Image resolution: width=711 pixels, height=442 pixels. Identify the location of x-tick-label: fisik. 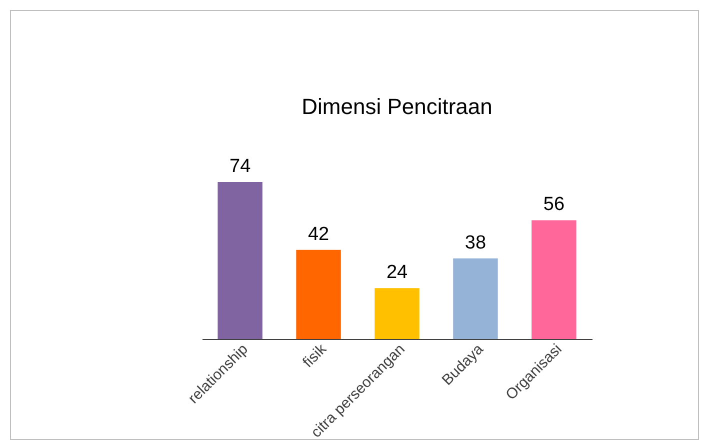
(315, 356).